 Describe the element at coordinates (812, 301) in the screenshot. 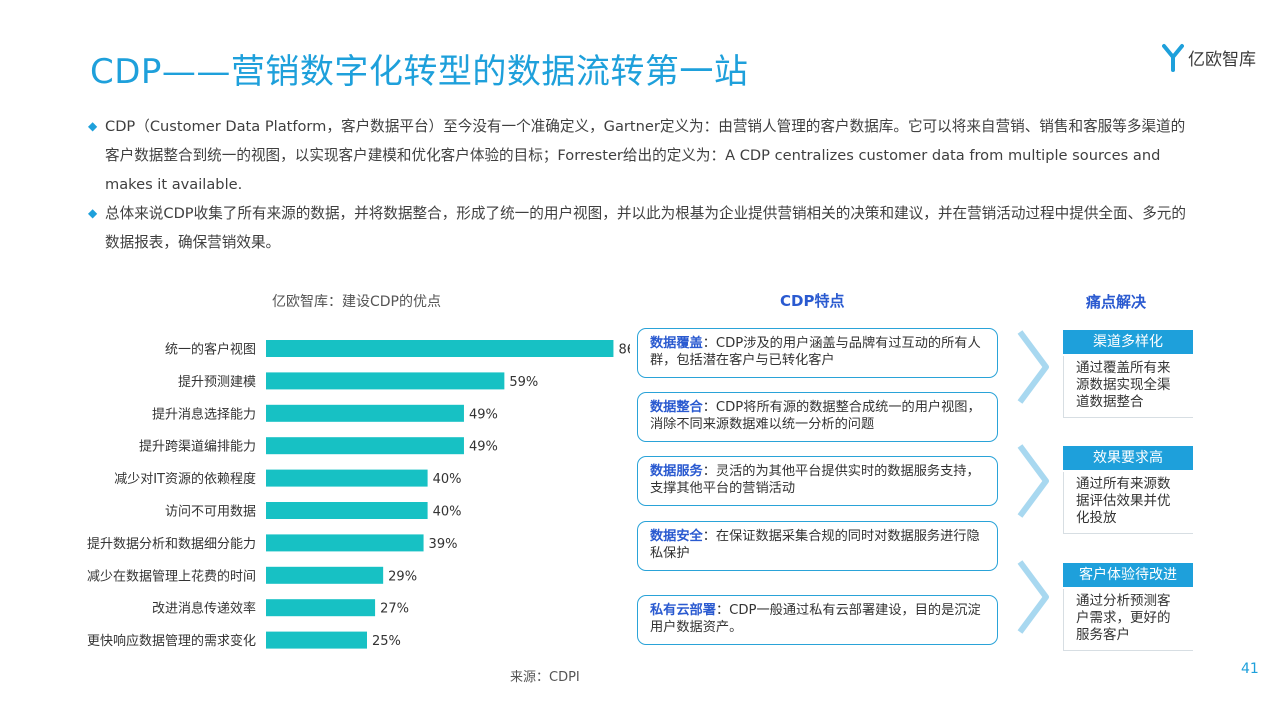

I see `features-heading: CDP特点` at that location.